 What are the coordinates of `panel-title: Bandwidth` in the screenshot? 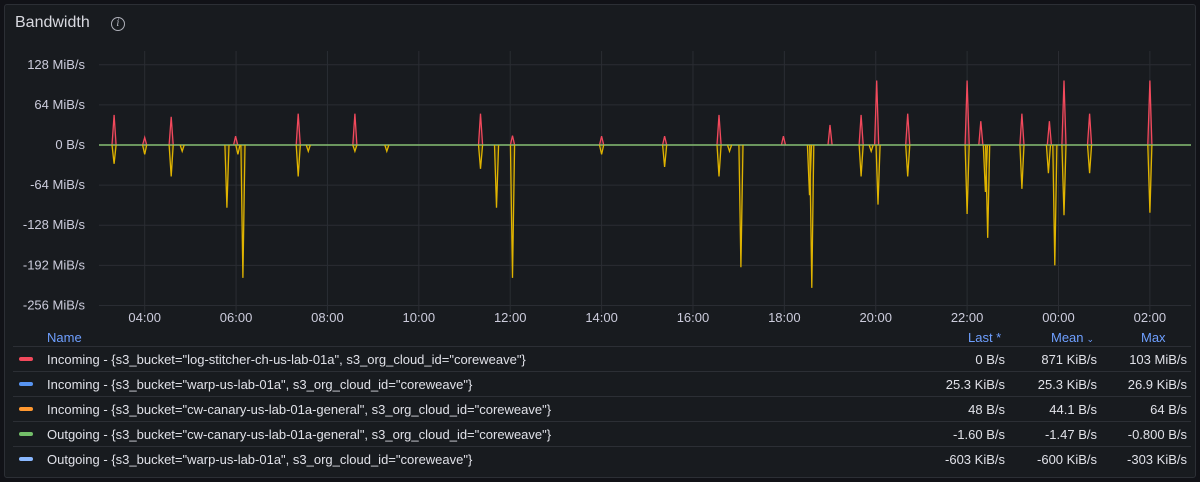 It's located at (52, 22).